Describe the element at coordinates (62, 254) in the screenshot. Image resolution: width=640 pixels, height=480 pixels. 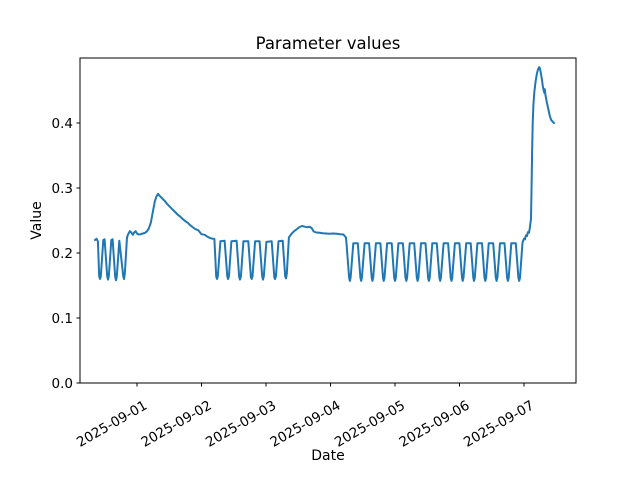
I see `y-tick-label: 0.2` at that location.